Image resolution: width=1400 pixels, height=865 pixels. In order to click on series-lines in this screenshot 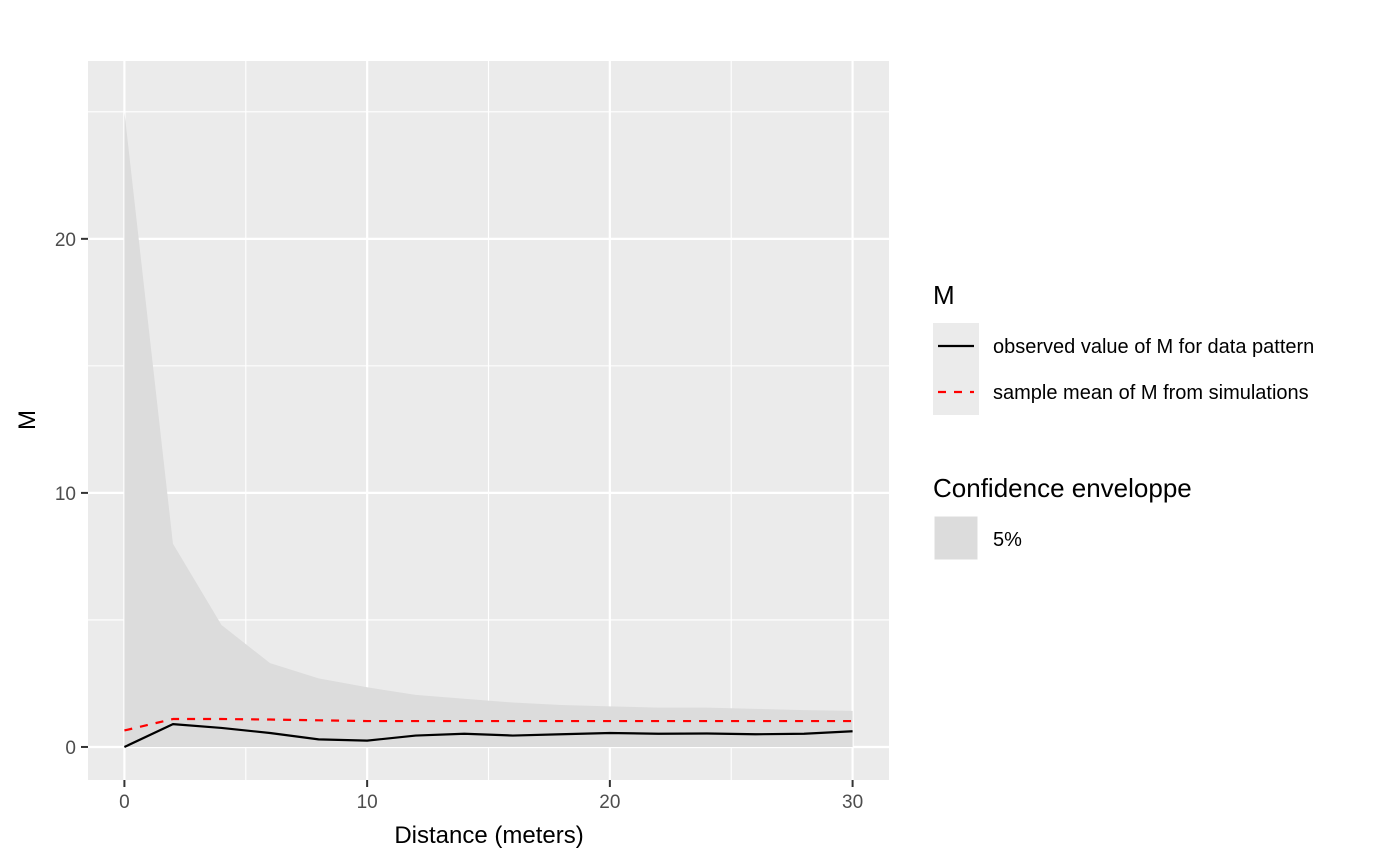, I will do `click(488, 732)`.